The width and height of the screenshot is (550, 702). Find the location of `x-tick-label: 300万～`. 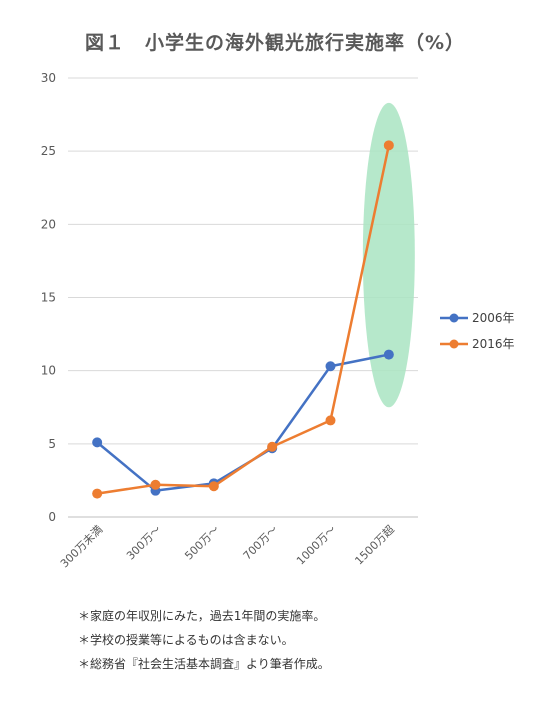

x-tick-label: 300万～ is located at coordinates (144, 543).